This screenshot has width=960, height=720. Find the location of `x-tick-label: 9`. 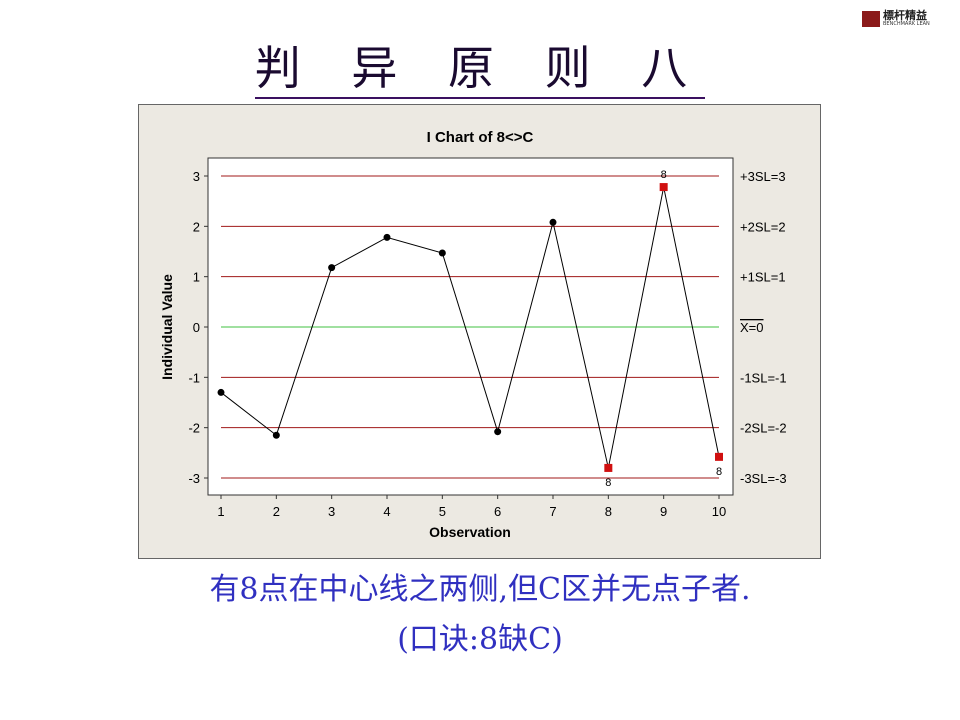

x-tick-label: 9 is located at coordinates (663, 511).